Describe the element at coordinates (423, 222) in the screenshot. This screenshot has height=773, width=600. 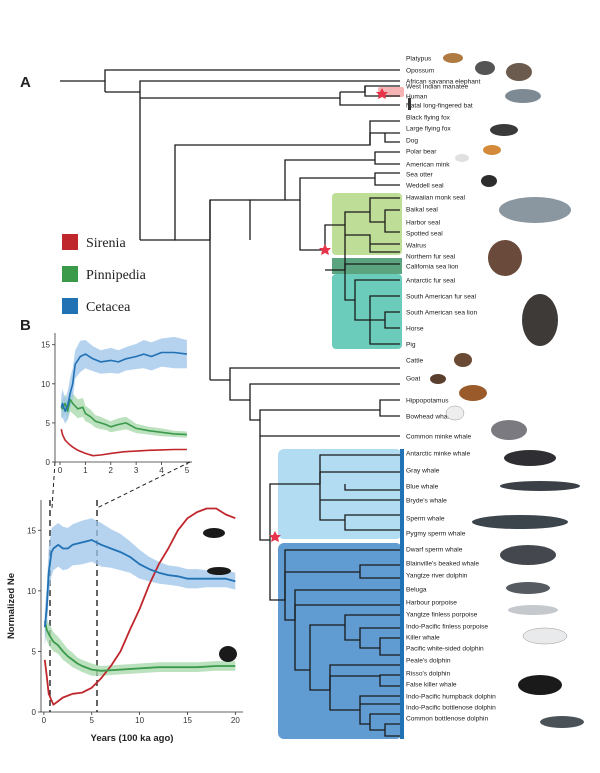
I see `species-label: Harbor seal` at that location.